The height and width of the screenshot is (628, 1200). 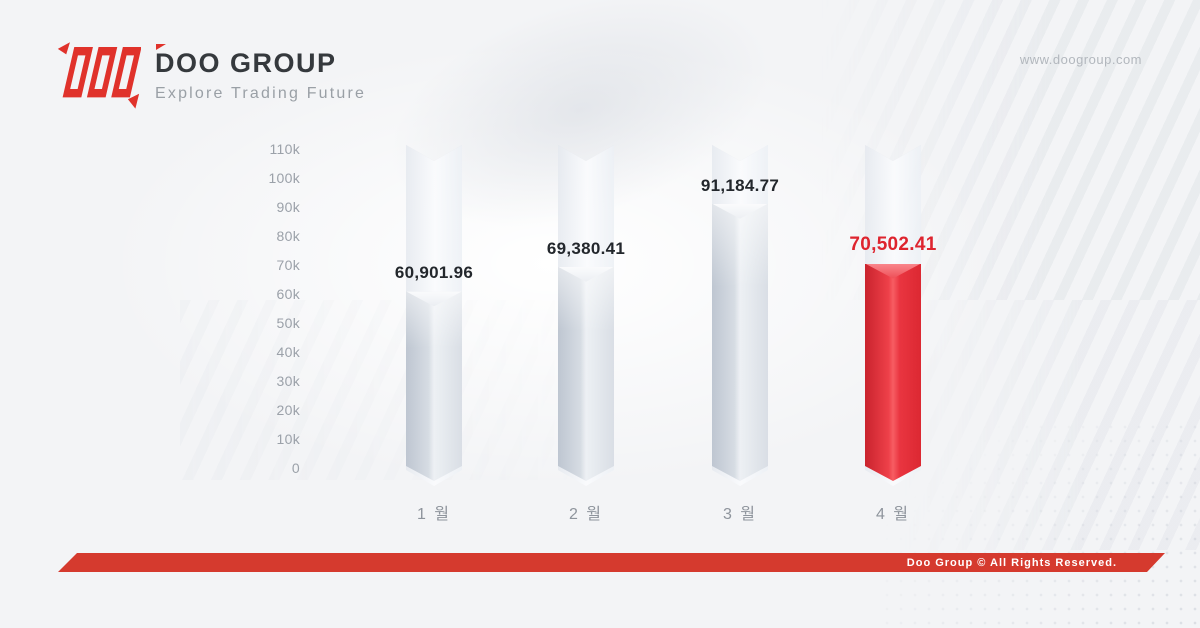 I want to click on y-axis-tick-label: 40k, so click(x=288, y=352).